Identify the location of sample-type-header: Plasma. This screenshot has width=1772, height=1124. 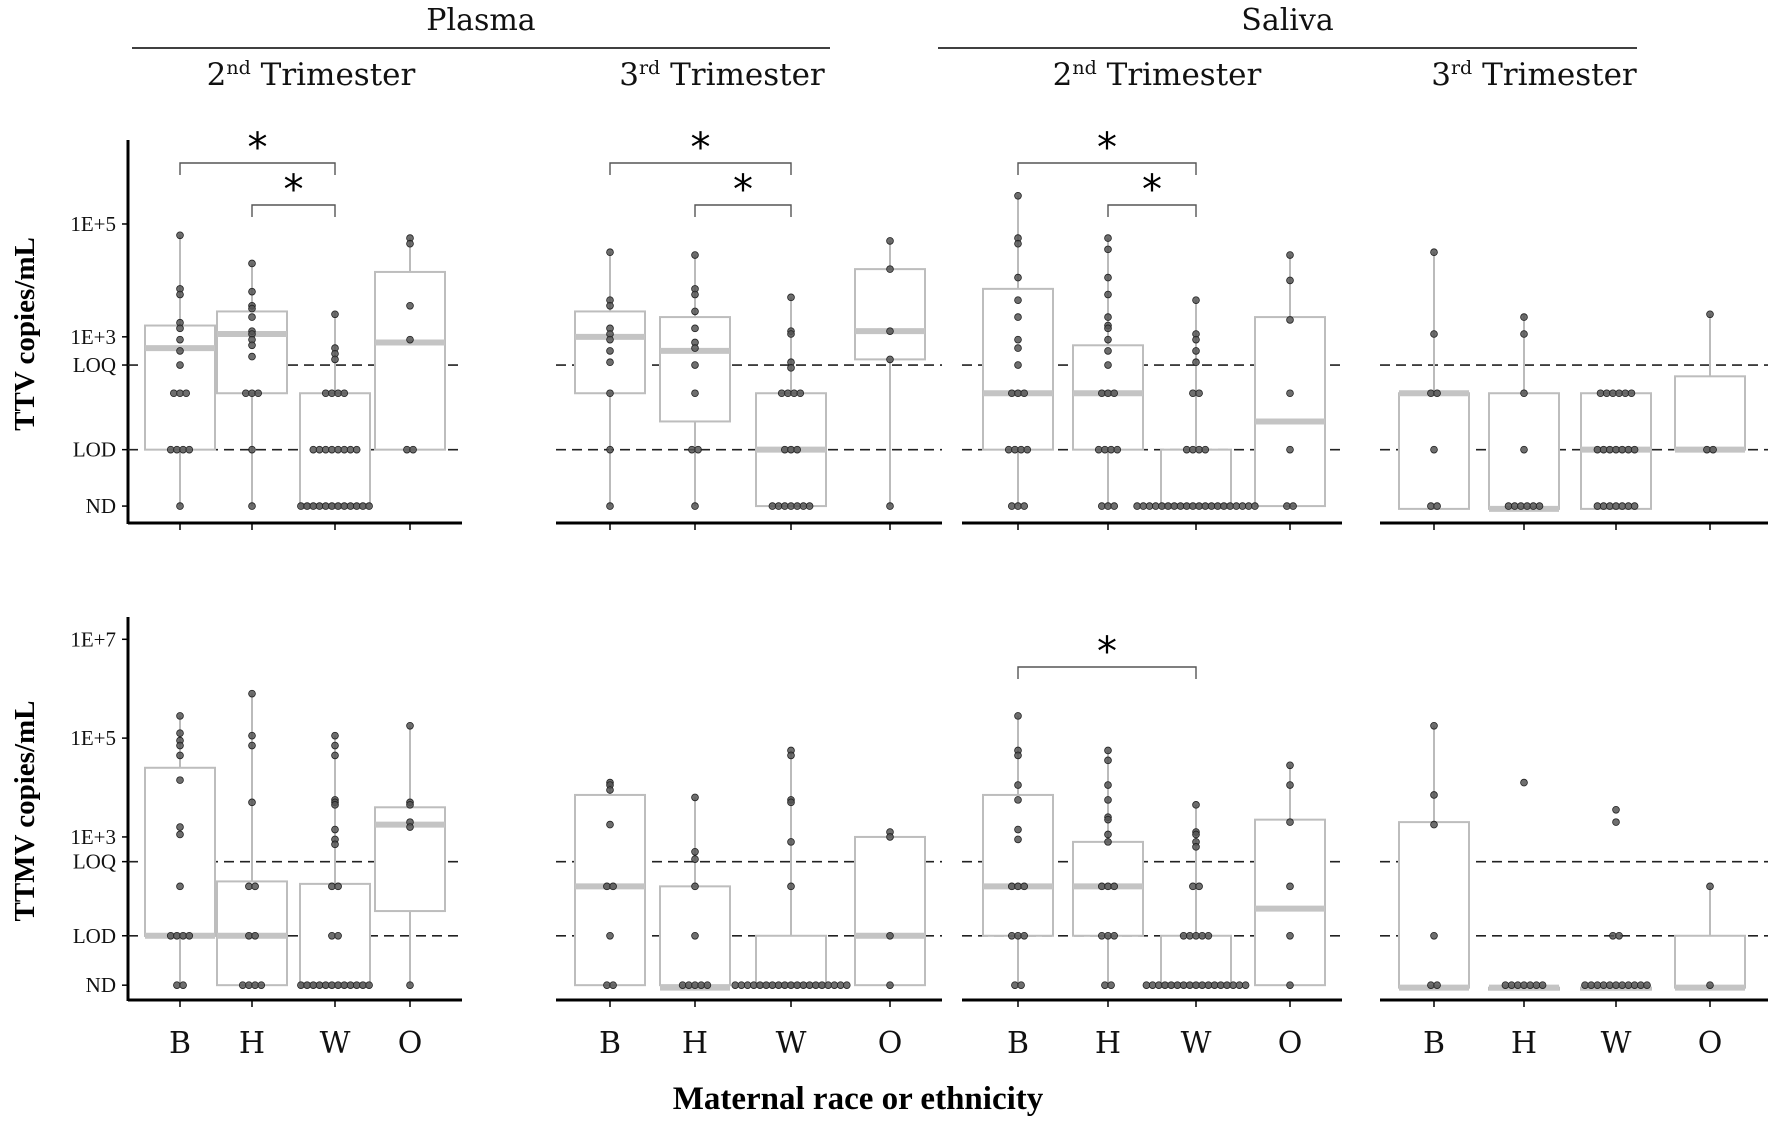
(481, 20).